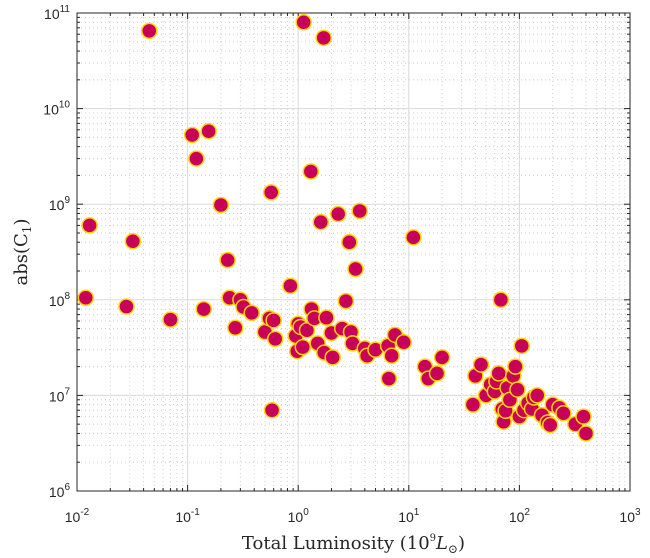 Image resolution: width=650 pixels, height=558 pixels. I want to click on y-tick-labels: 10⁶ 10⁷ 10⁸ 10⁹ 10¹⁰ 10¹¹, so click(56, 252).